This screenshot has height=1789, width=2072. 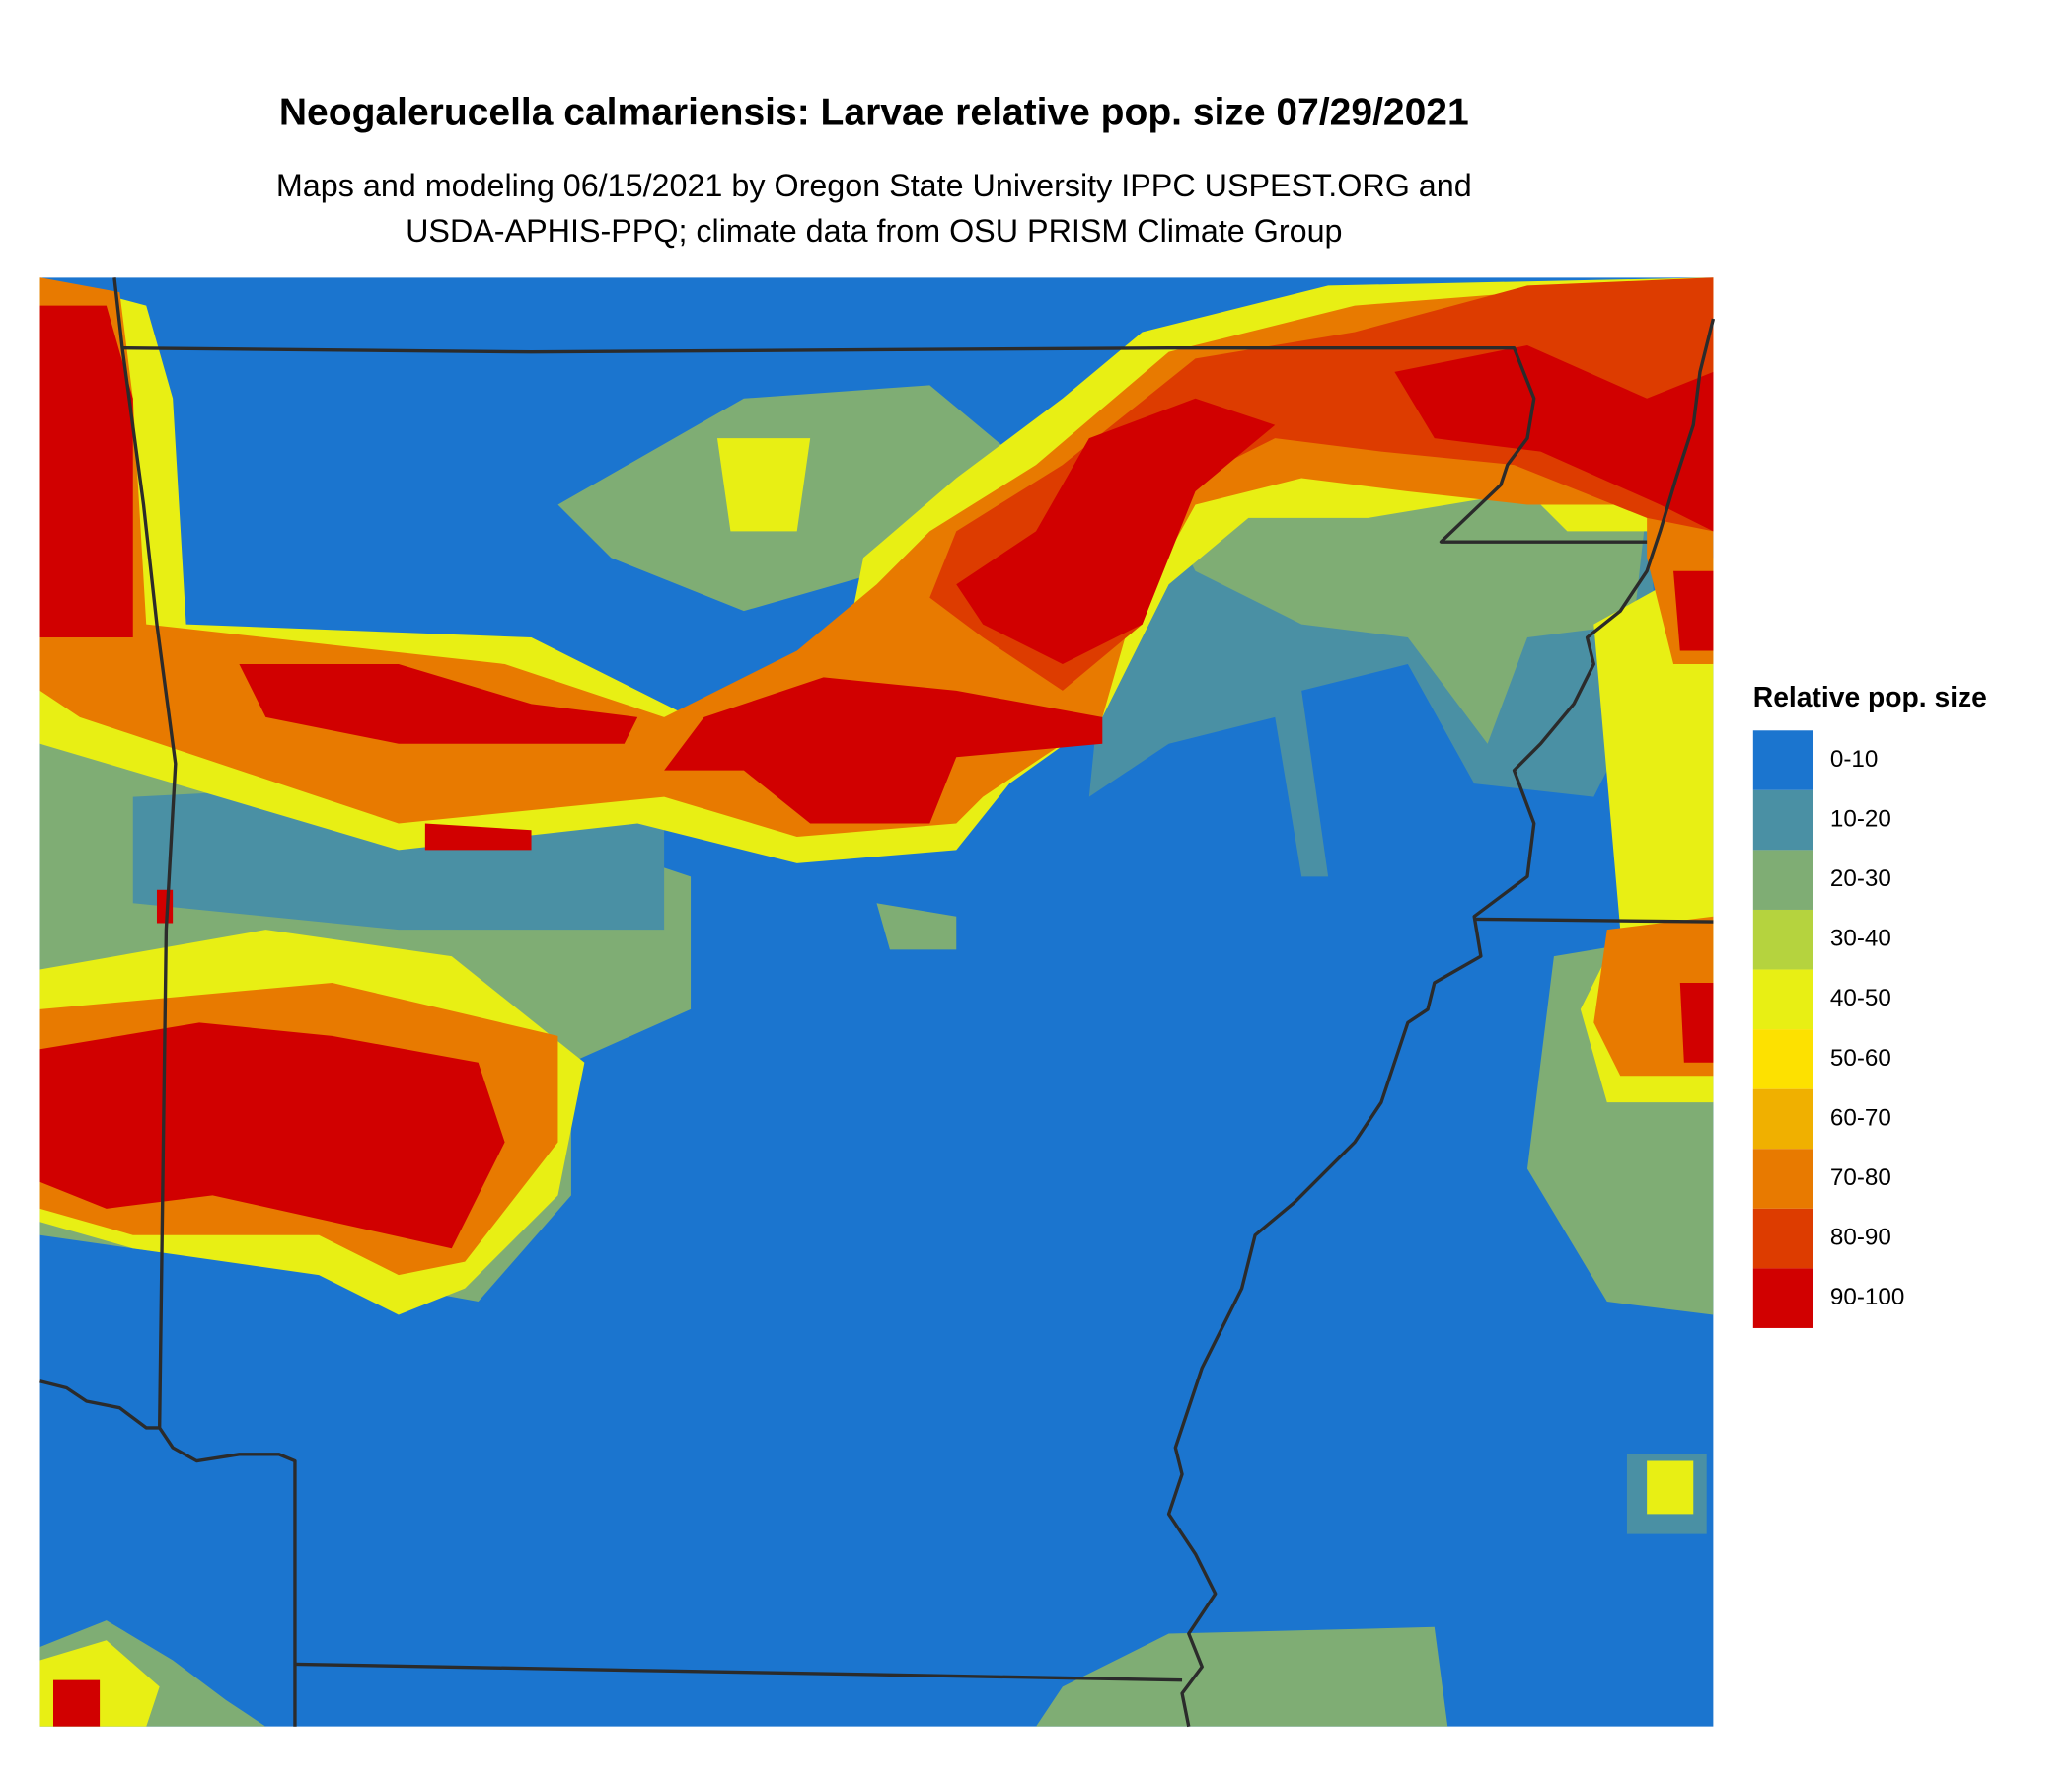 I want to click on legend-title: Relative pop. size, so click(x=1870, y=696).